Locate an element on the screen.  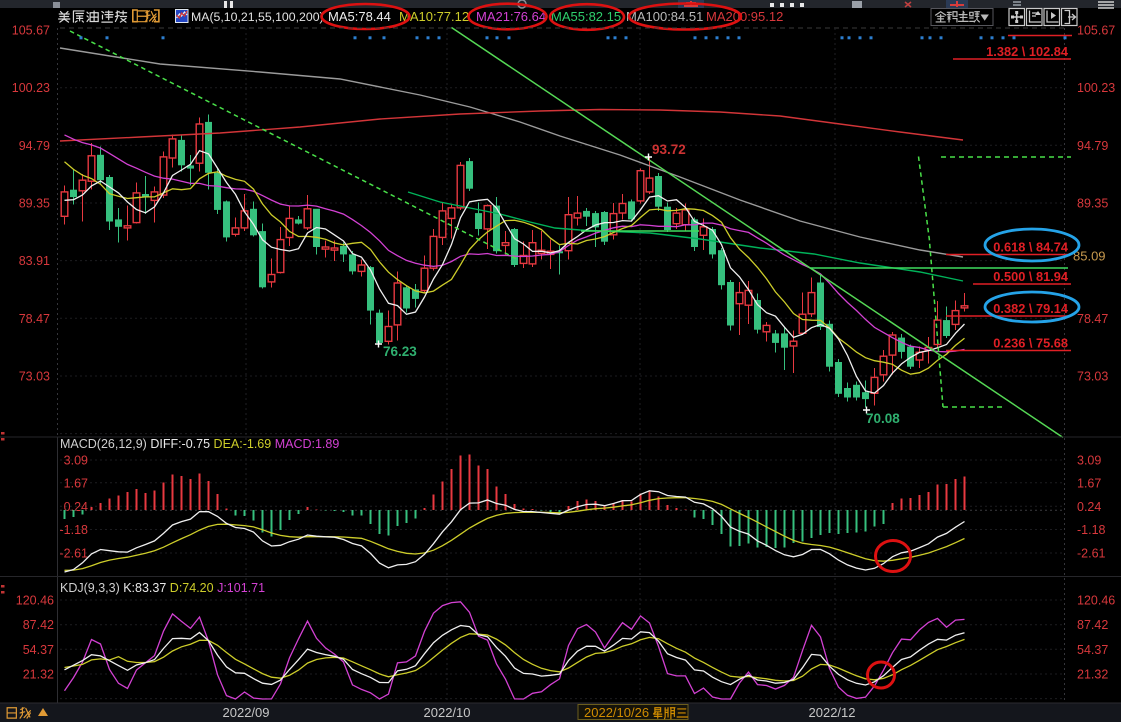
svg-text: 83.91 is located at coordinates (34, 261).